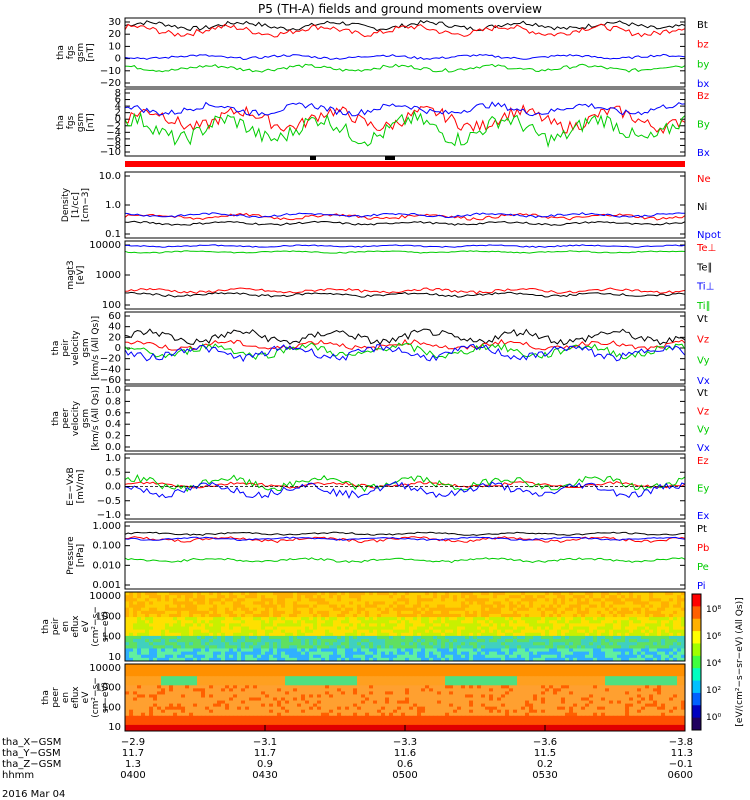 This screenshot has width=750, height=800. I want to click on axis-label: [cm−3], so click(86, 205).